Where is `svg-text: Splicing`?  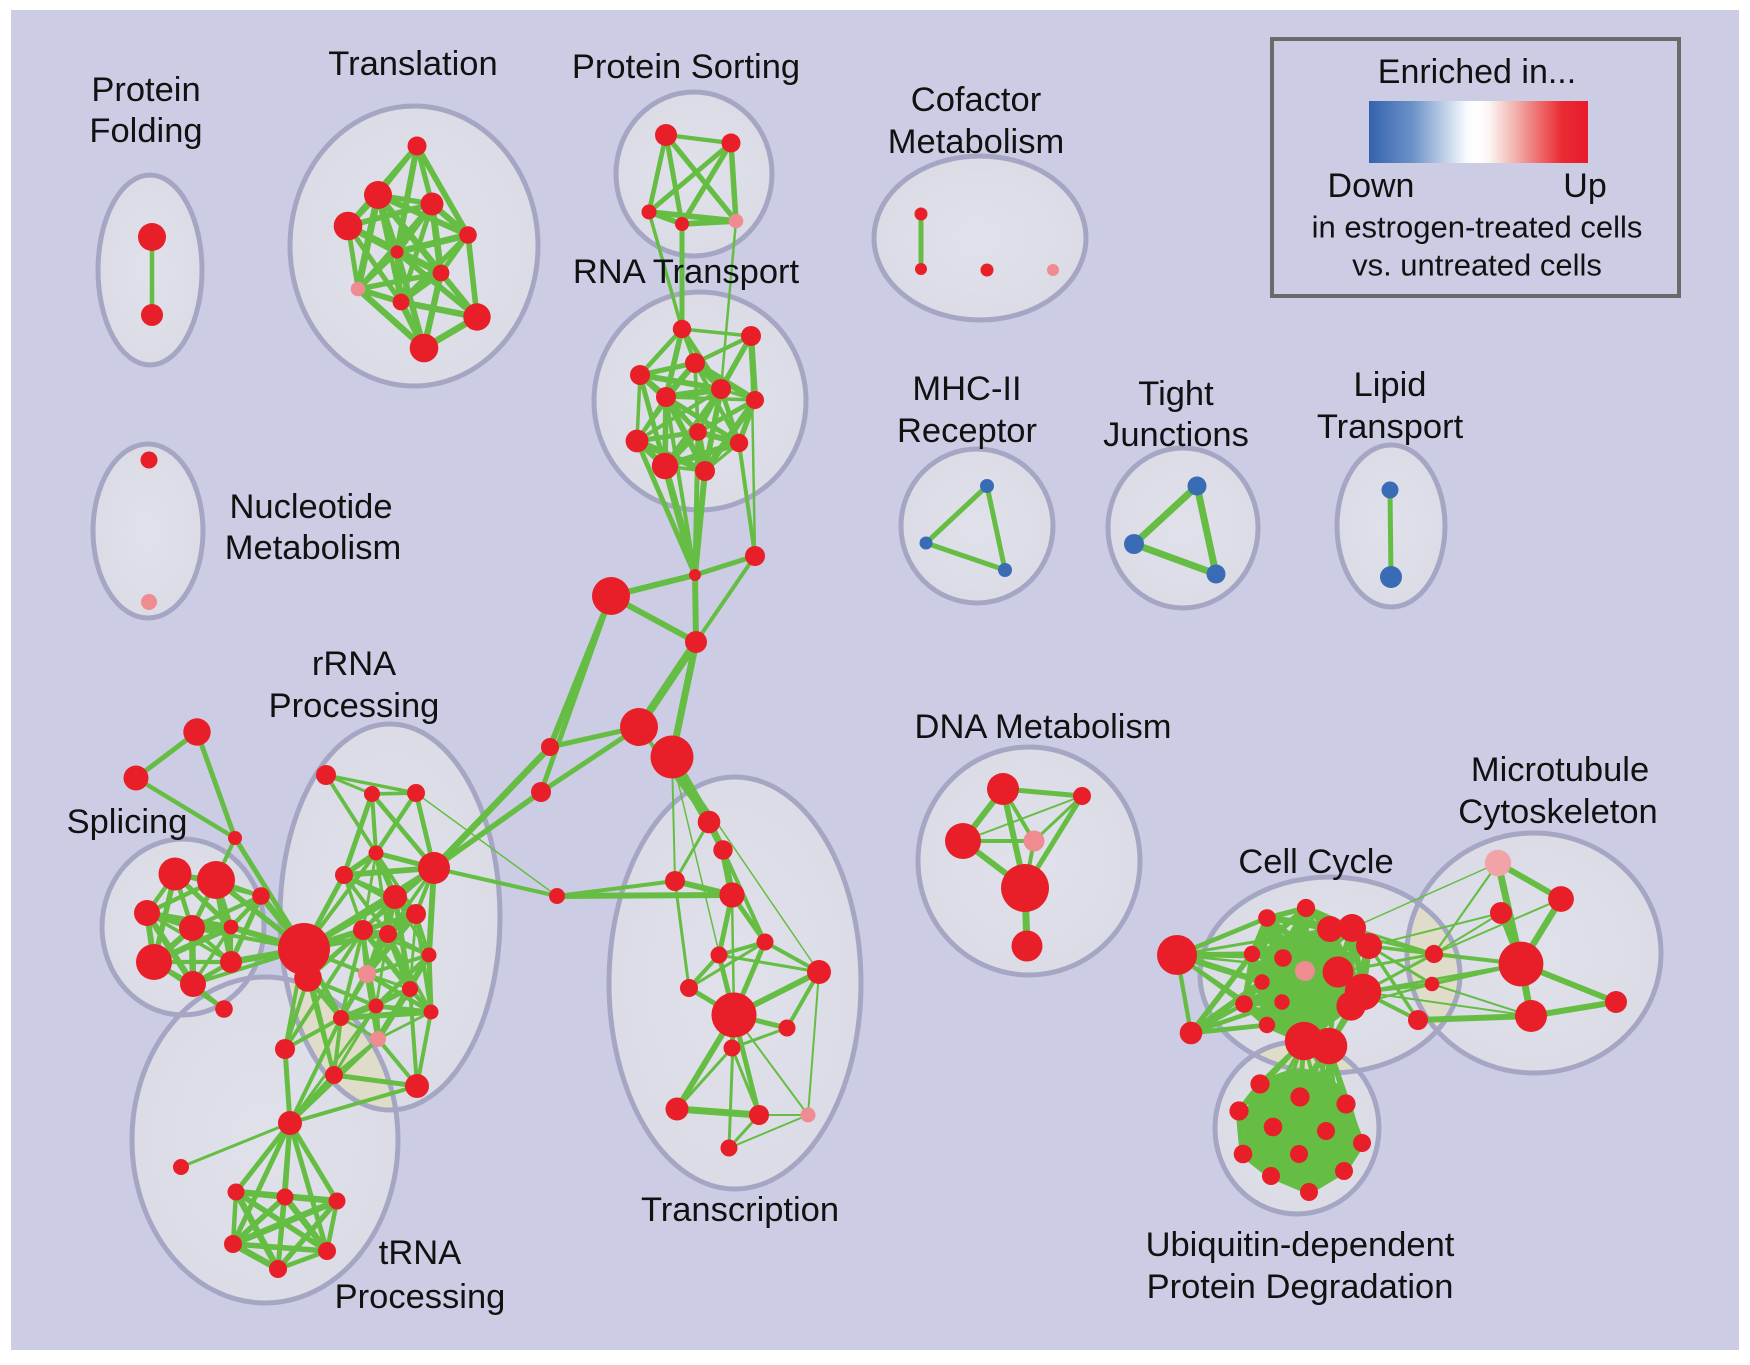
svg-text: Splicing is located at coordinates (127, 822).